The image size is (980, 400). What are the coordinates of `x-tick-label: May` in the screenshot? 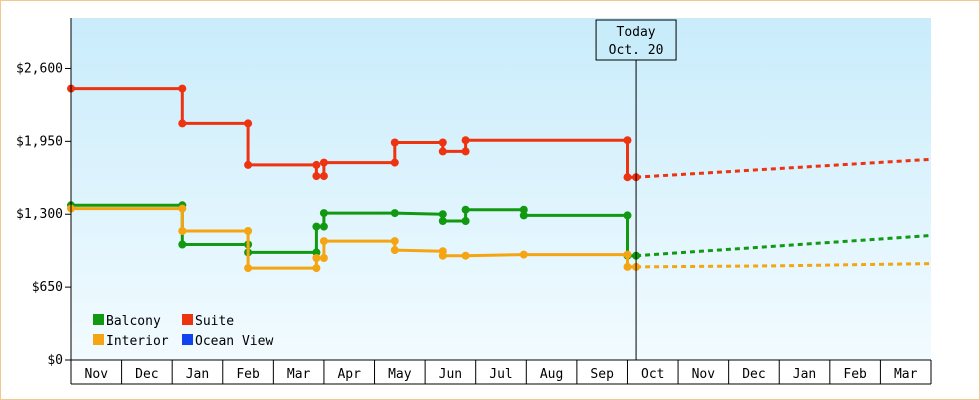 It's located at (400, 374).